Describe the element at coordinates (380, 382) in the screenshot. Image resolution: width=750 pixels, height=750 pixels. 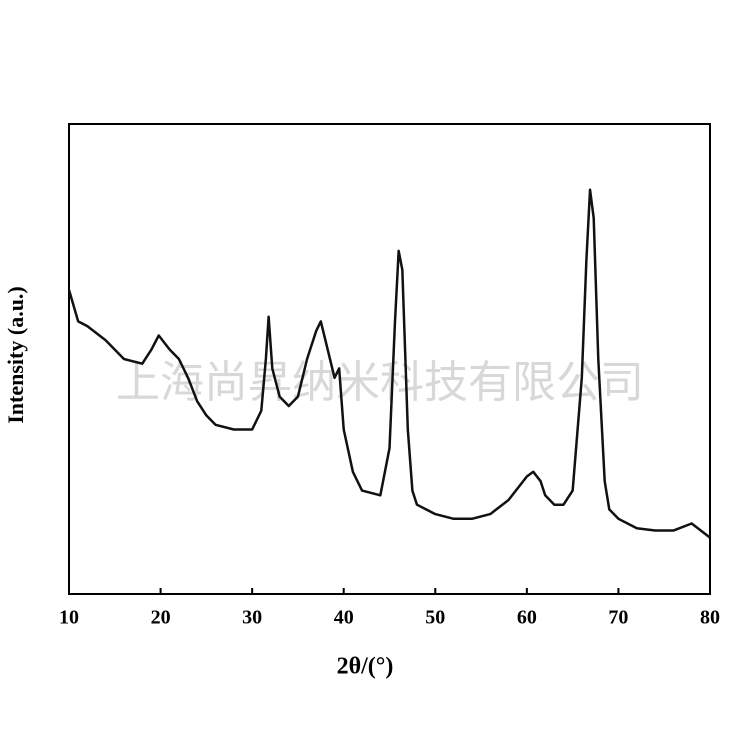
I see `watermark: 上海尚昇纳米科技有限公司` at that location.